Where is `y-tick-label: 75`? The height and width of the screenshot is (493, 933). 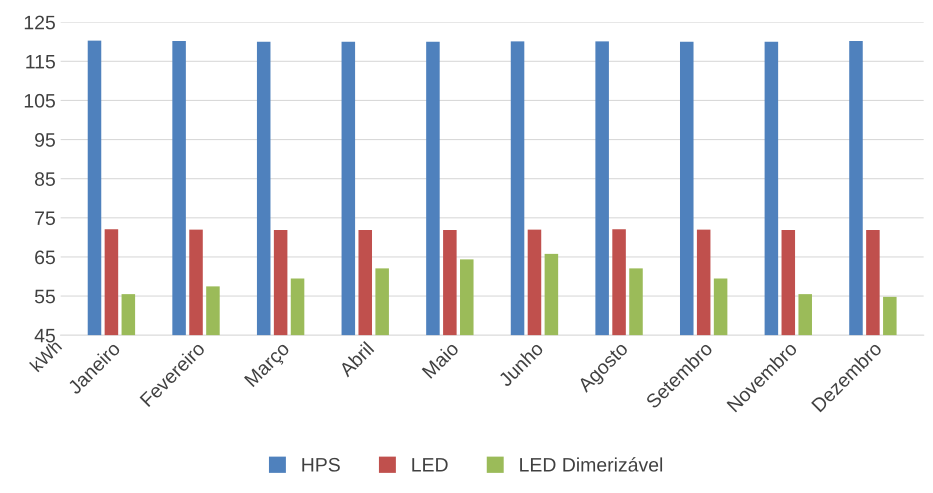
y-tick-label: 75 is located at coordinates (45, 219).